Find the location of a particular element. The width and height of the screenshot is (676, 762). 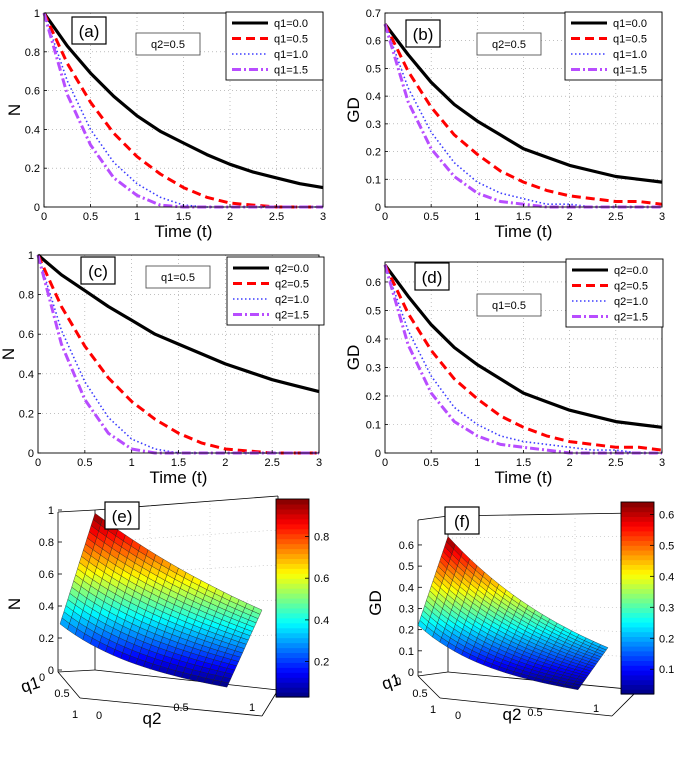

legend-entry: q2=0.0 is located at coordinates (631, 271).